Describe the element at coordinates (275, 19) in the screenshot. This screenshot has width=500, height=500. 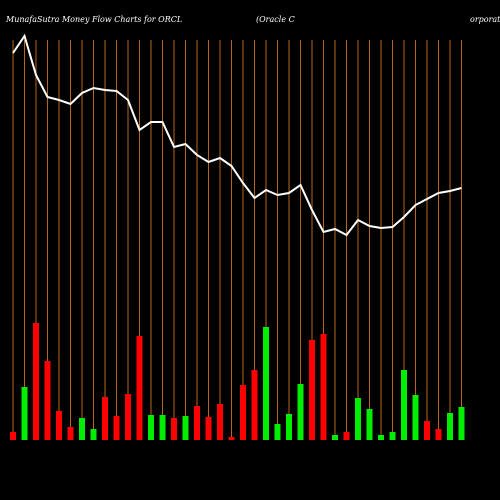
I see `chart-subtitle: (Oracle C` at that location.